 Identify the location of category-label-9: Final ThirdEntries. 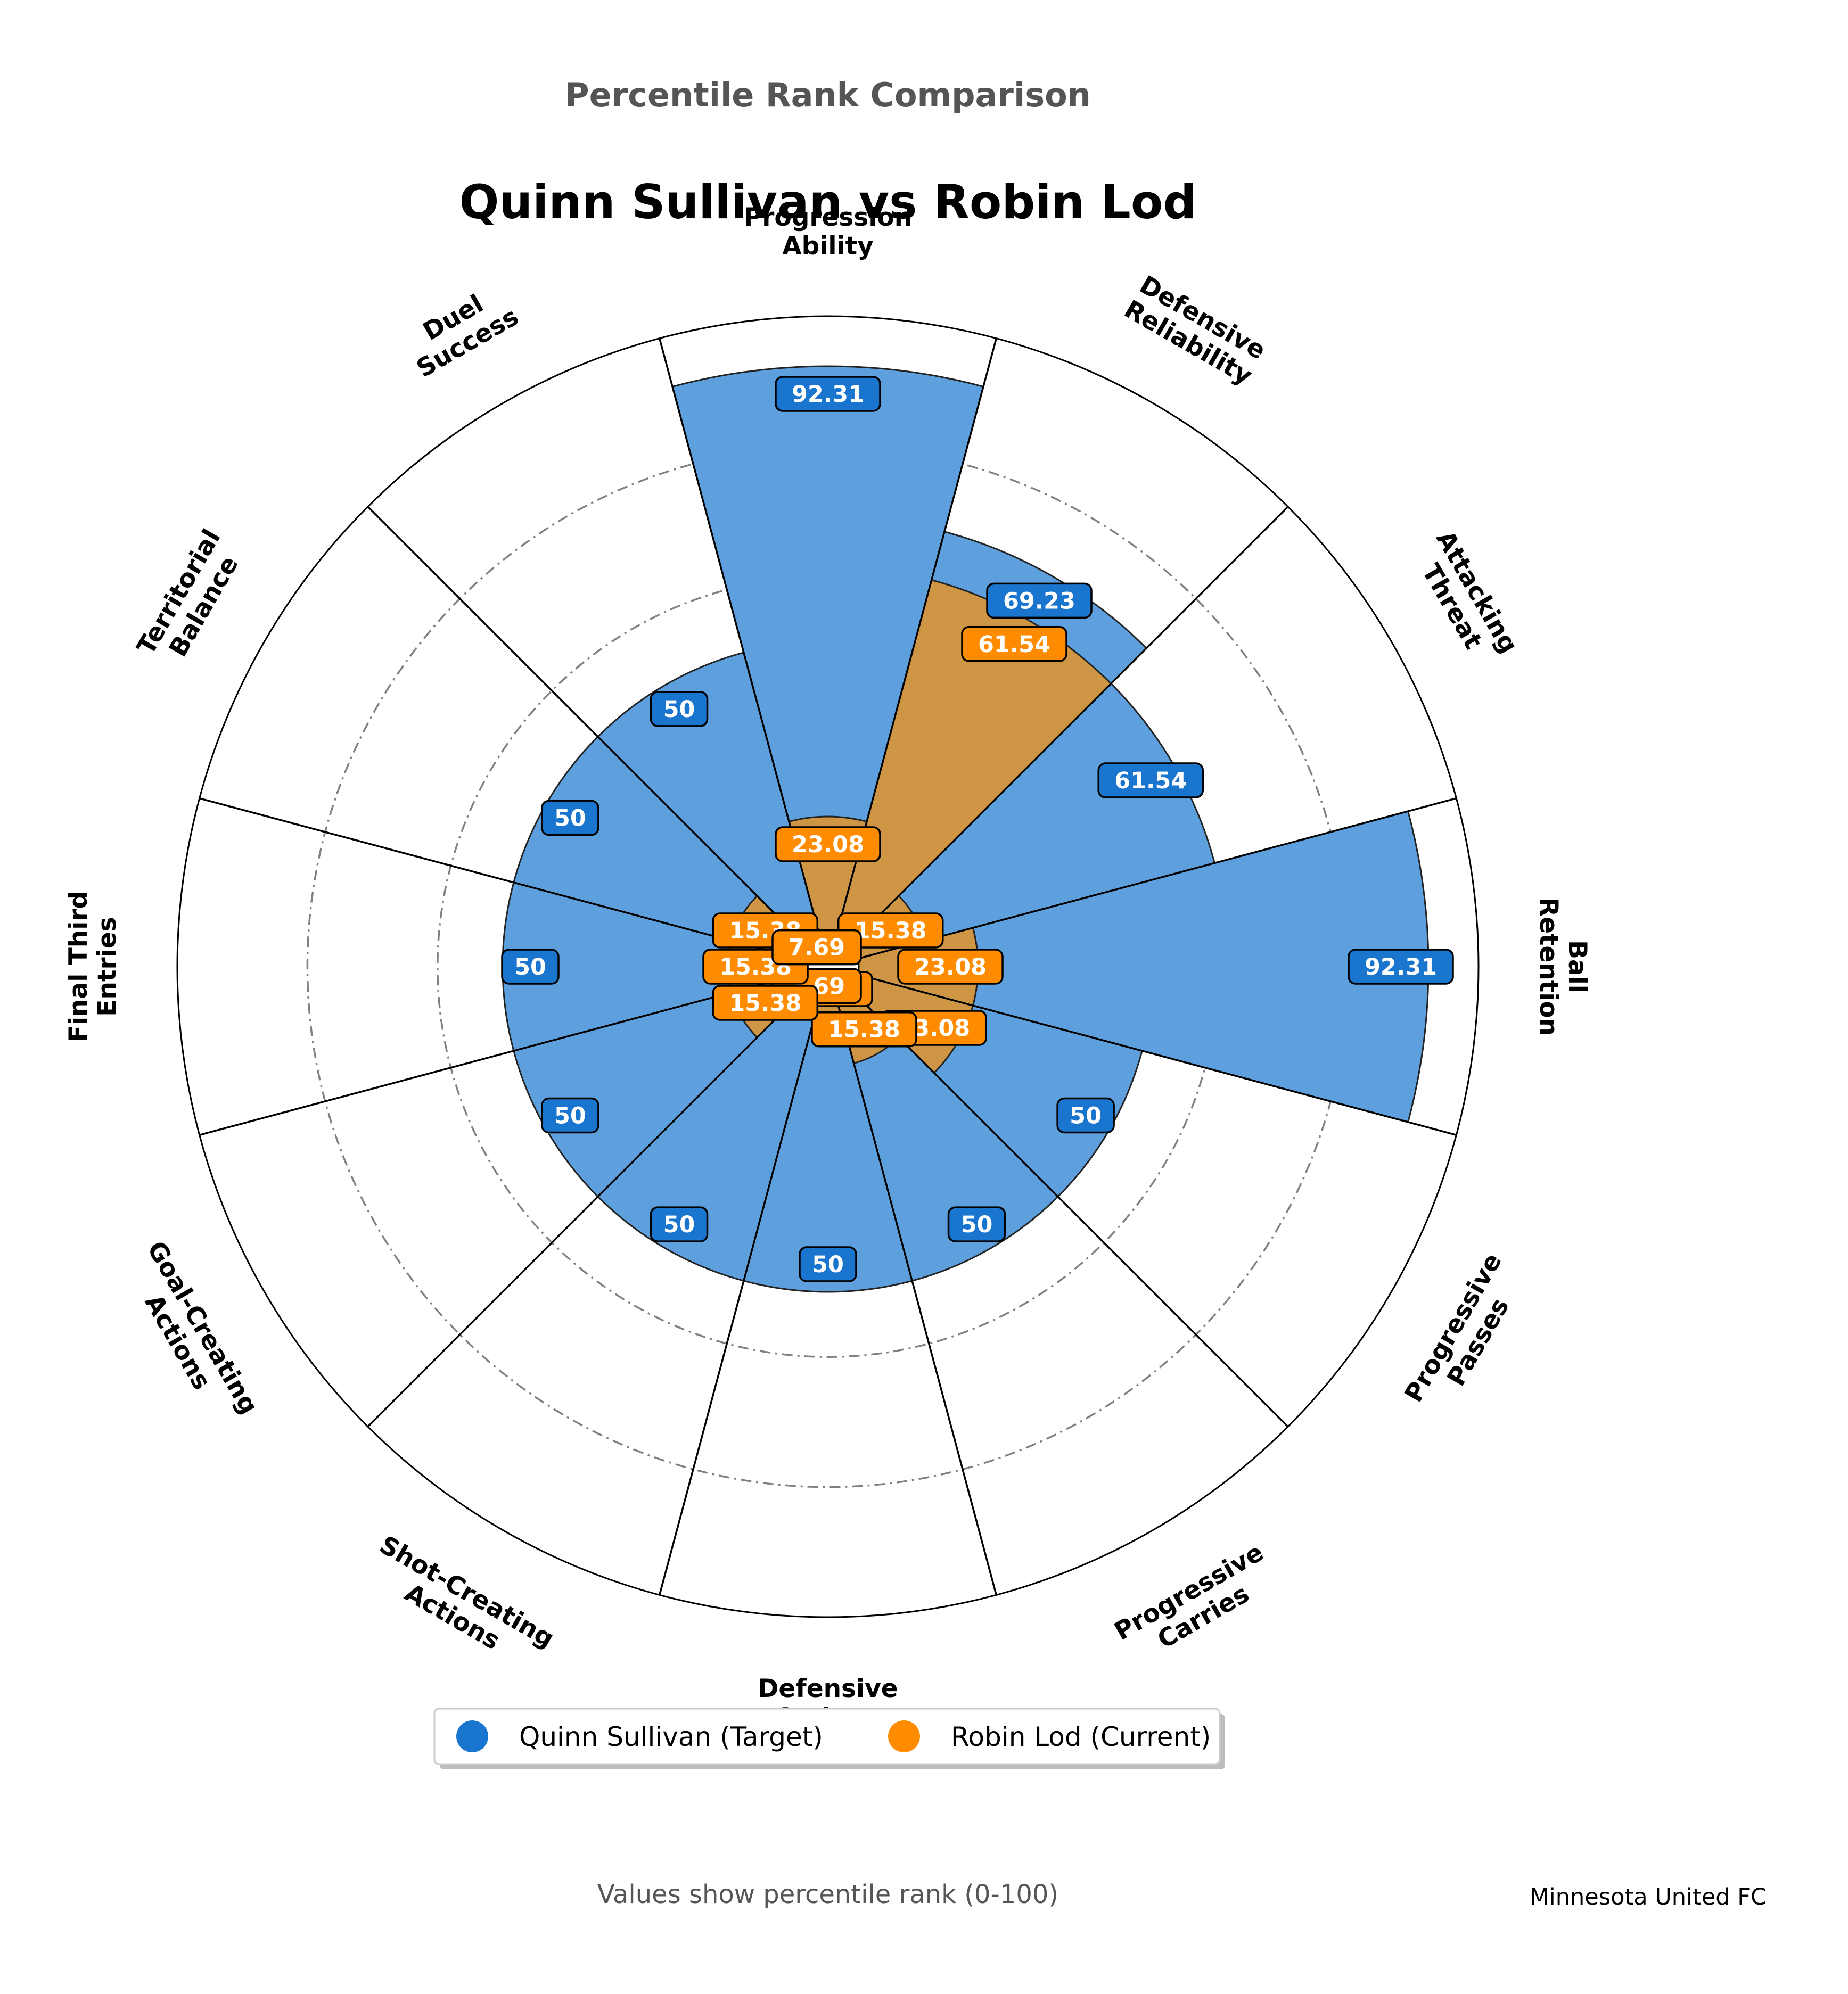
(93, 966).